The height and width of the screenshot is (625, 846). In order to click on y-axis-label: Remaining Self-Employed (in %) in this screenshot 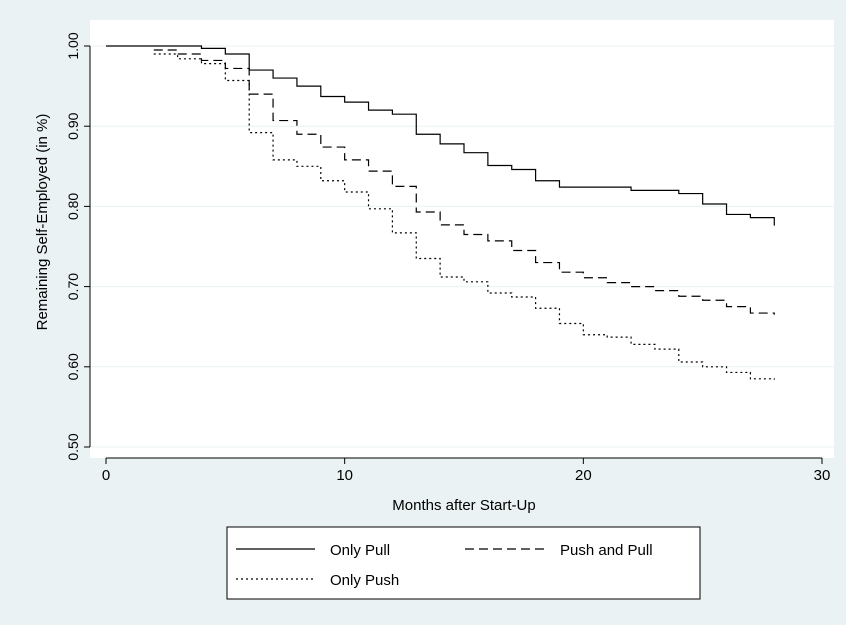, I will do `click(42, 222)`.